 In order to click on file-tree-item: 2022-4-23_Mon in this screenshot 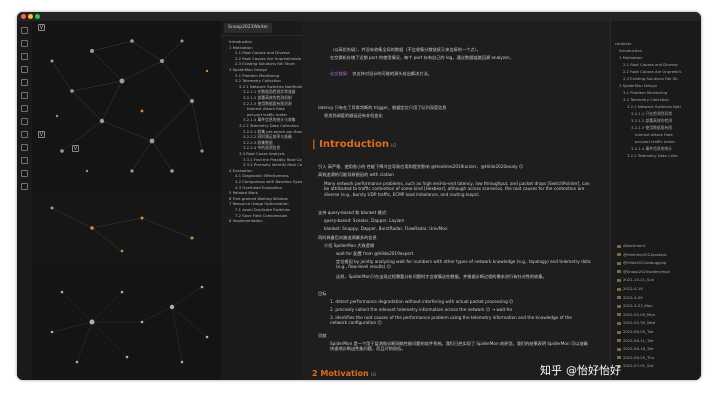, I will do `click(635, 305)`.